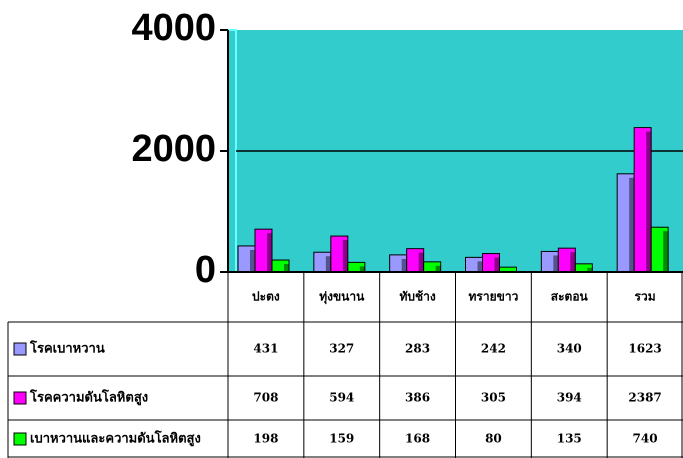 The height and width of the screenshot is (458, 683). Describe the element at coordinates (205, 270) in the screenshot. I see `y-tick-label: 0` at that location.